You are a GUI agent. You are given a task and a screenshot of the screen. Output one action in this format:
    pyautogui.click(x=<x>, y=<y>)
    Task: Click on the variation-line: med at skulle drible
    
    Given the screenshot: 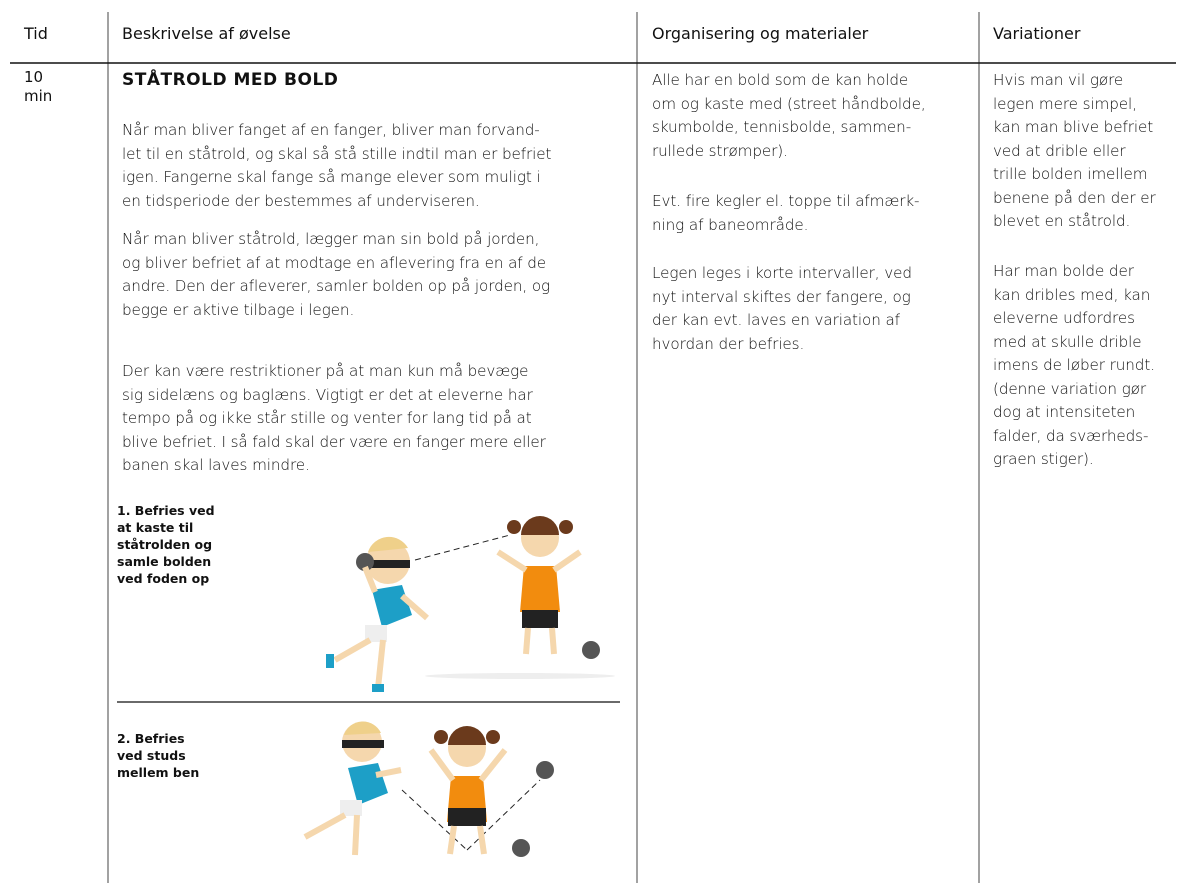 What is the action you would take?
    pyautogui.click(x=1067, y=341)
    